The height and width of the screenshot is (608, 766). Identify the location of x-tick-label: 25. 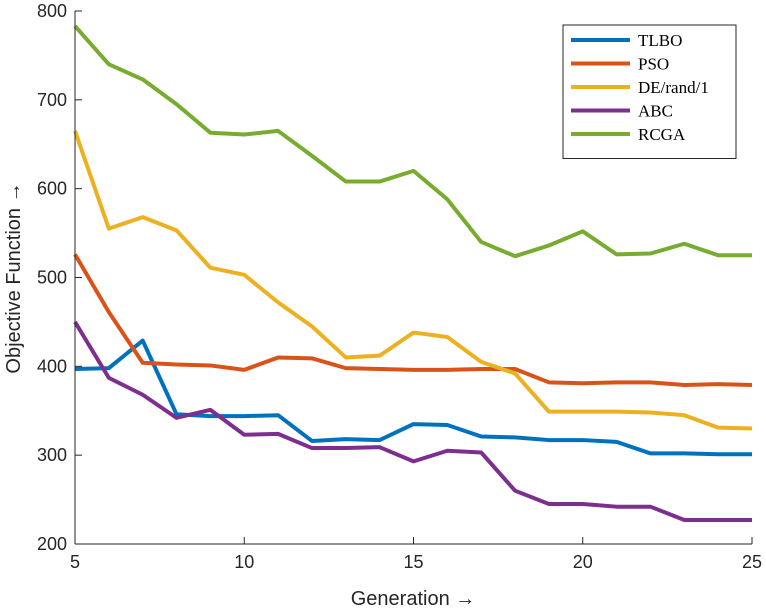
(752, 562).